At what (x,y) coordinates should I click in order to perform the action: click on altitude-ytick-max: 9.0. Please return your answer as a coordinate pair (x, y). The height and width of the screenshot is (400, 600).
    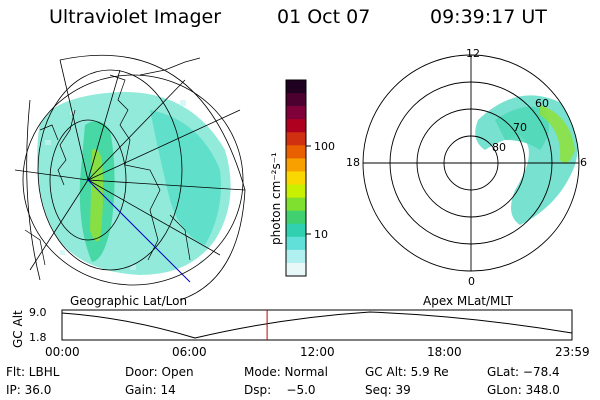
    Looking at the image, I should click on (38, 312).